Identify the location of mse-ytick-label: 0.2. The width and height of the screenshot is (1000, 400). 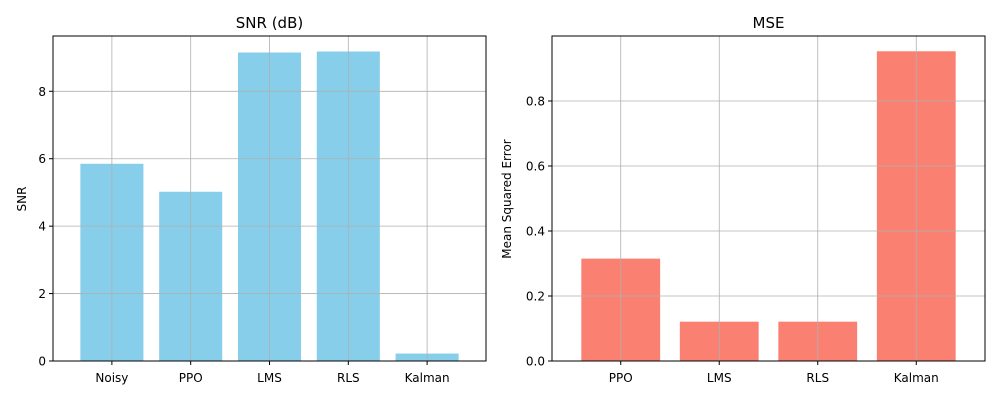
(535, 297).